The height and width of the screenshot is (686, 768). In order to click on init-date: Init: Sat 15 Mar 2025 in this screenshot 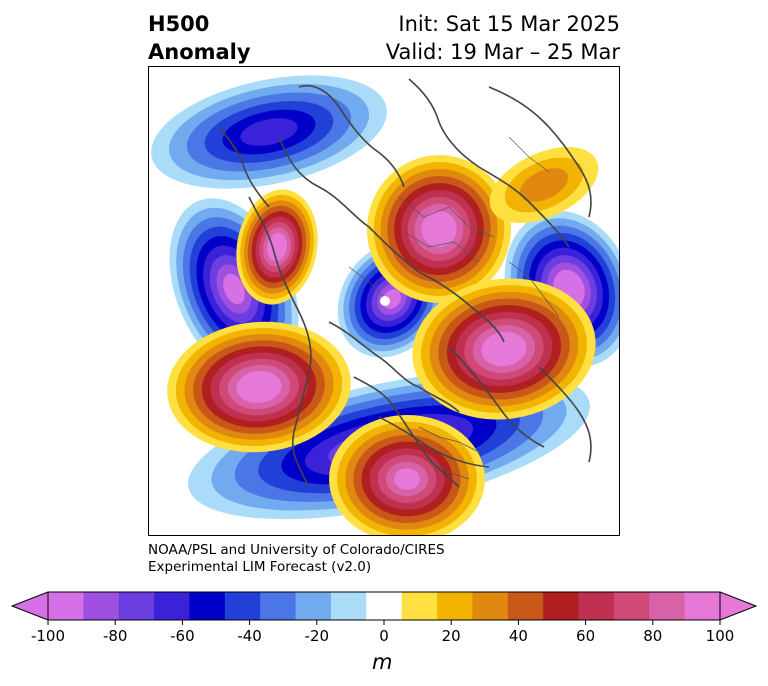, I will do `click(509, 24)`.